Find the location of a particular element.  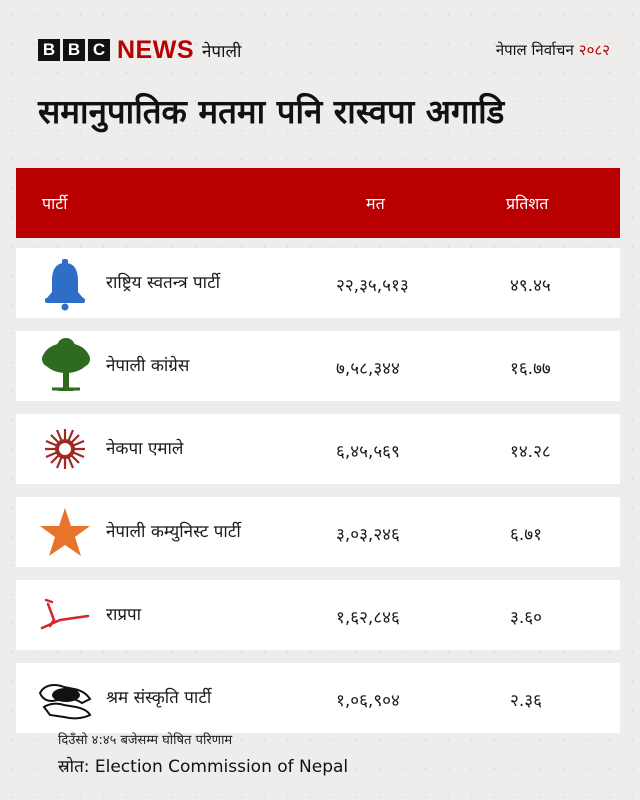

column-header-percent: प्रतिशत is located at coordinates (527, 203).